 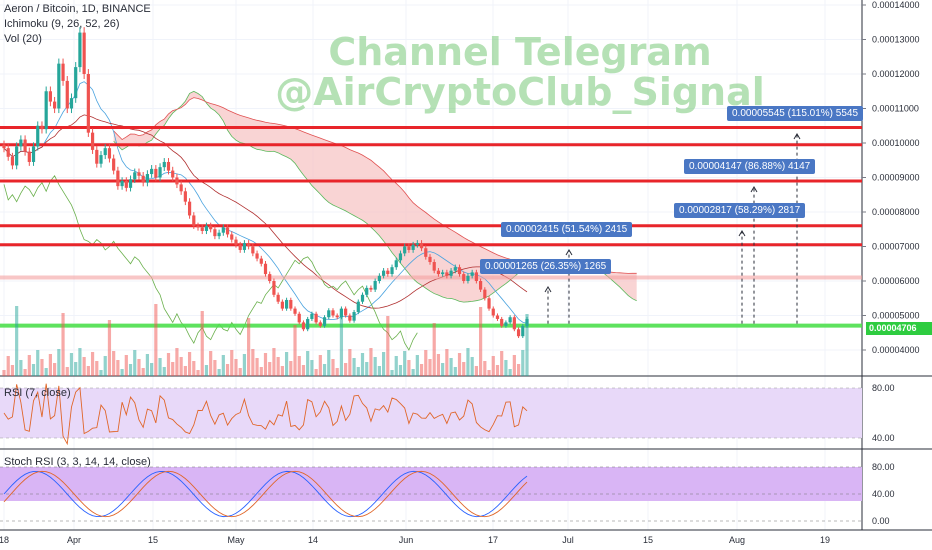 What do you see at coordinates (896, 350) in the screenshot?
I see `price-tick-label: 0.00004000` at bounding box center [896, 350].